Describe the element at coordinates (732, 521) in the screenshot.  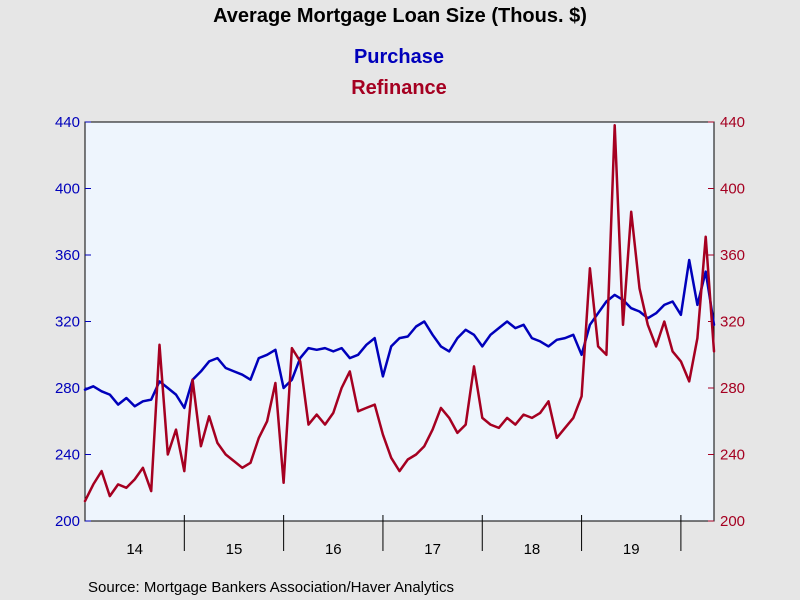
I see `y-right-tick-label: 200` at that location.